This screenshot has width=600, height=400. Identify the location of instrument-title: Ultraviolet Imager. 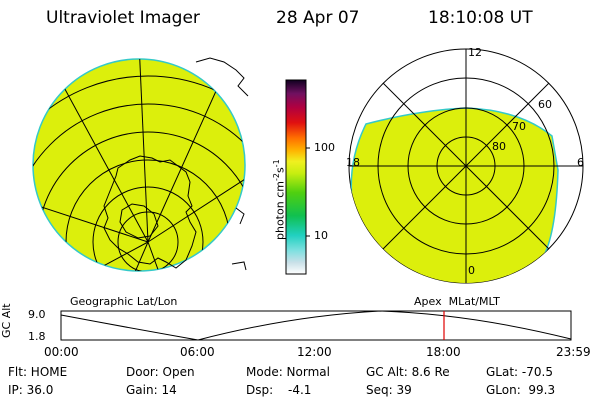
(123, 18).